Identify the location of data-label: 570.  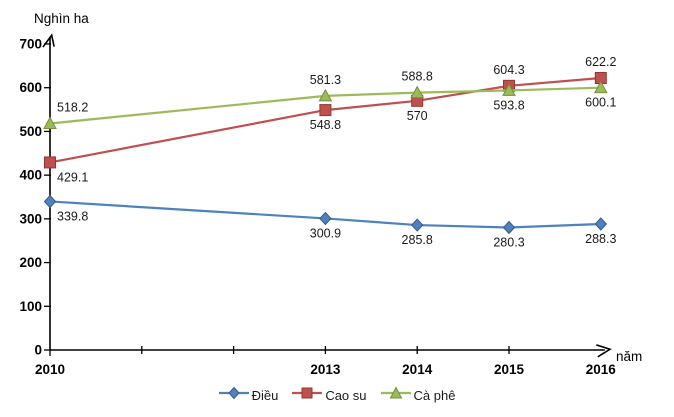
(417, 116).